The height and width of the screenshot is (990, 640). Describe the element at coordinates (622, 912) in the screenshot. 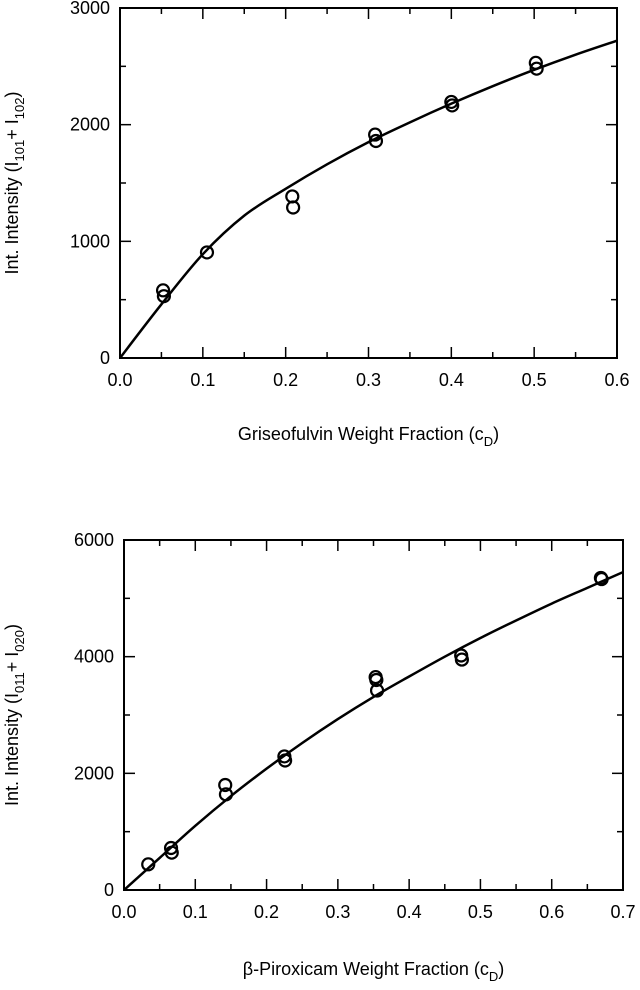

I see `x-tick-label: 0.7` at that location.